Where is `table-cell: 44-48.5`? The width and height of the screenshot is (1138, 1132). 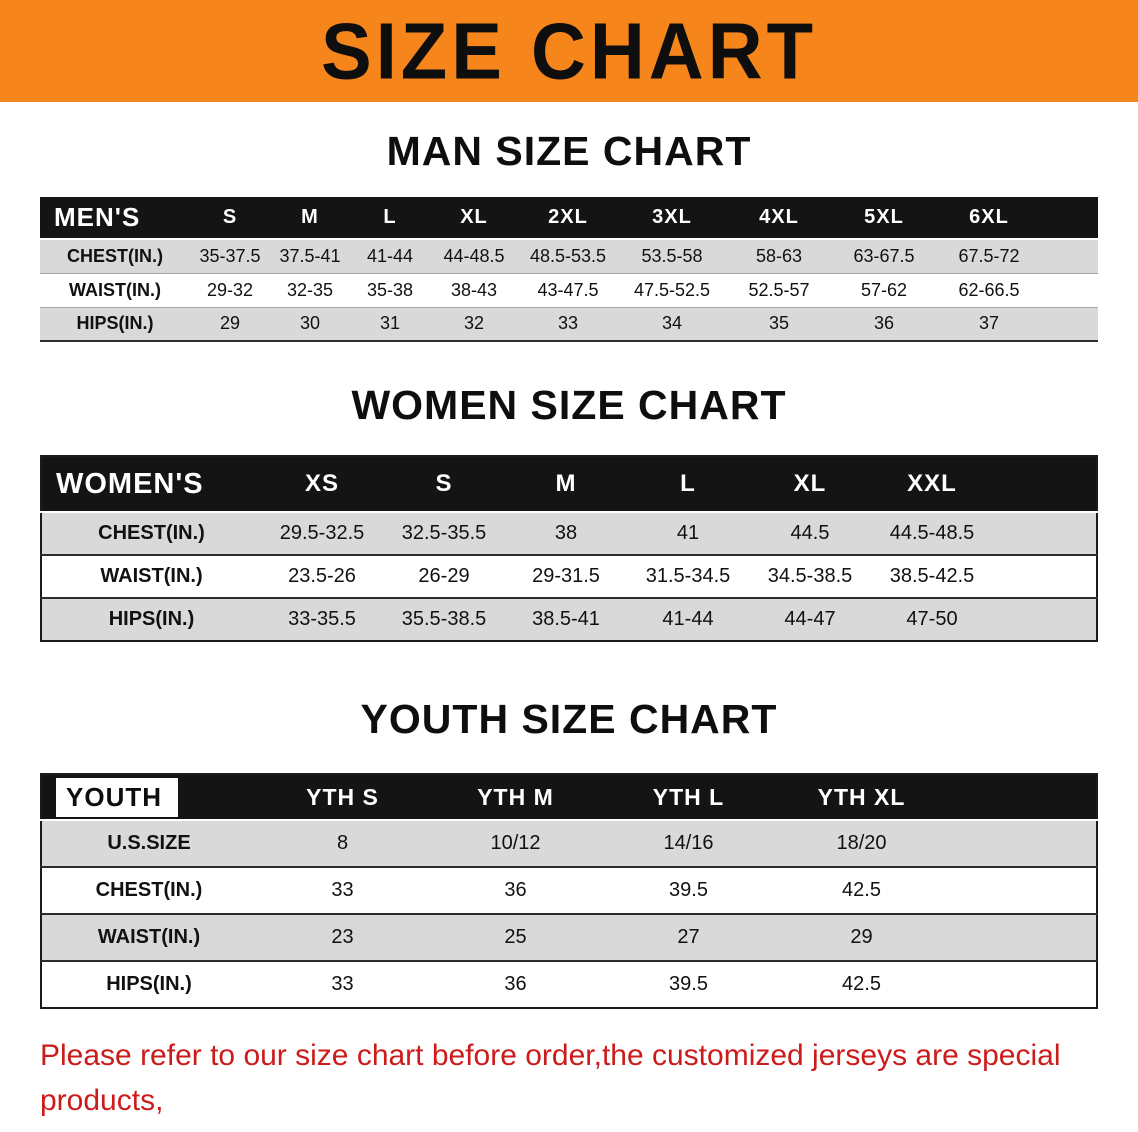
table-cell: 44-48.5 is located at coordinates (474, 255).